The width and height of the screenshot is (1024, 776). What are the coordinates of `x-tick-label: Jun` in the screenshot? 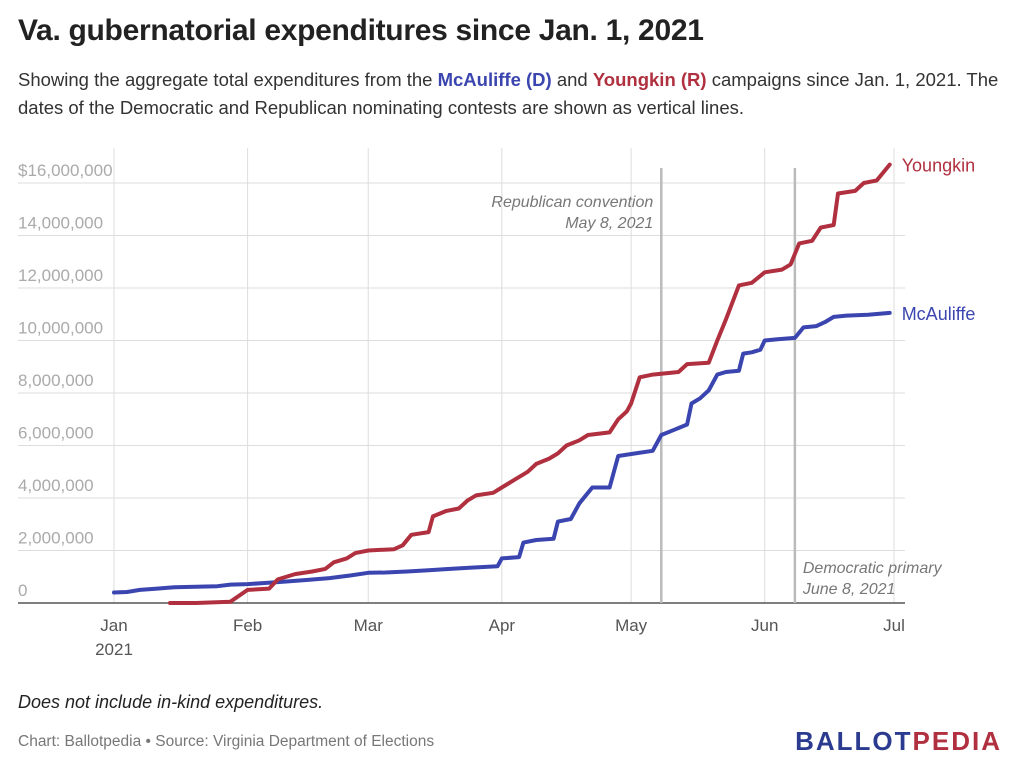 It's located at (764, 625).